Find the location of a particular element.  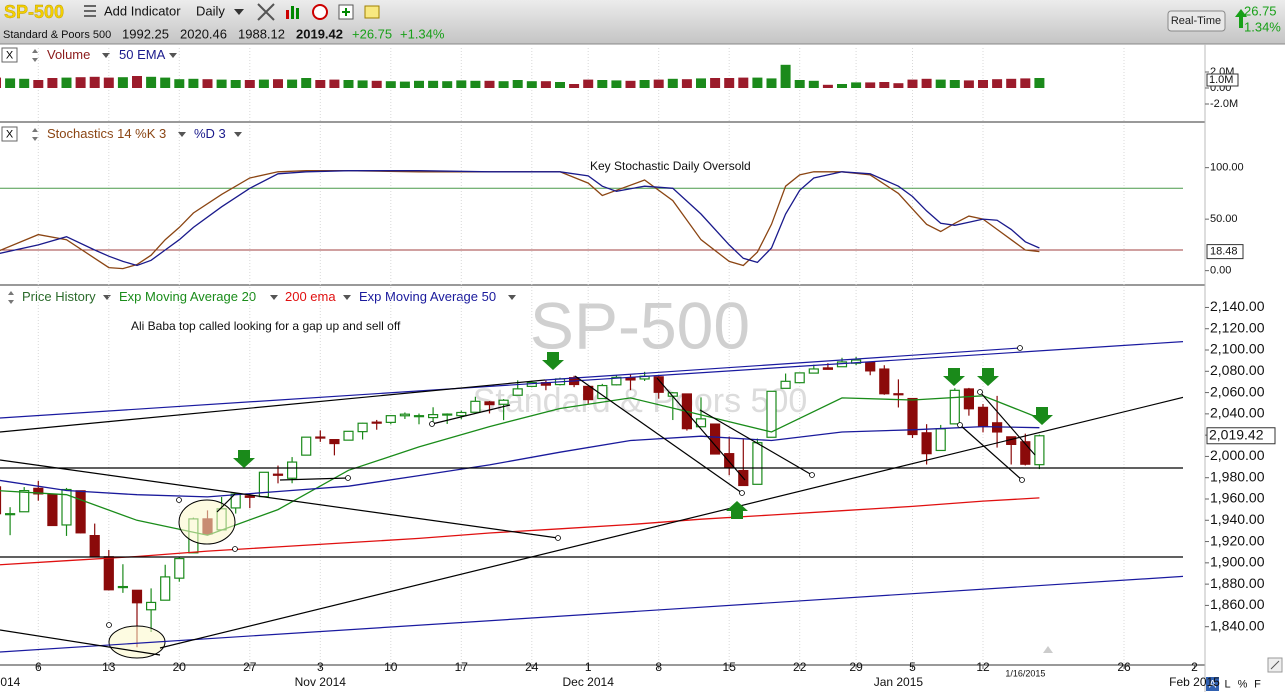

footer-buttons: A L% F is located at coordinates (1235, 684).